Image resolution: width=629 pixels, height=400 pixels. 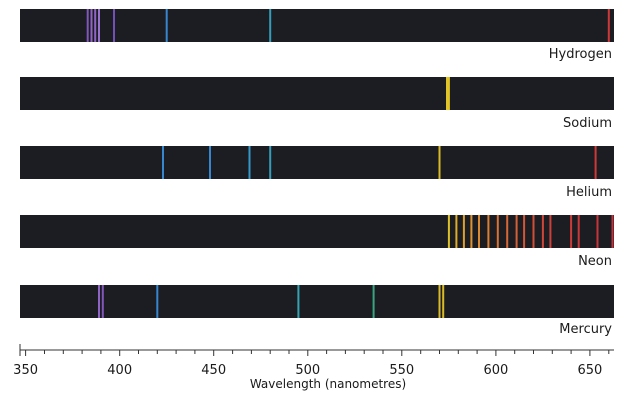 I want to click on sodium-spectrum: Sodium, so click(x=317, y=104).